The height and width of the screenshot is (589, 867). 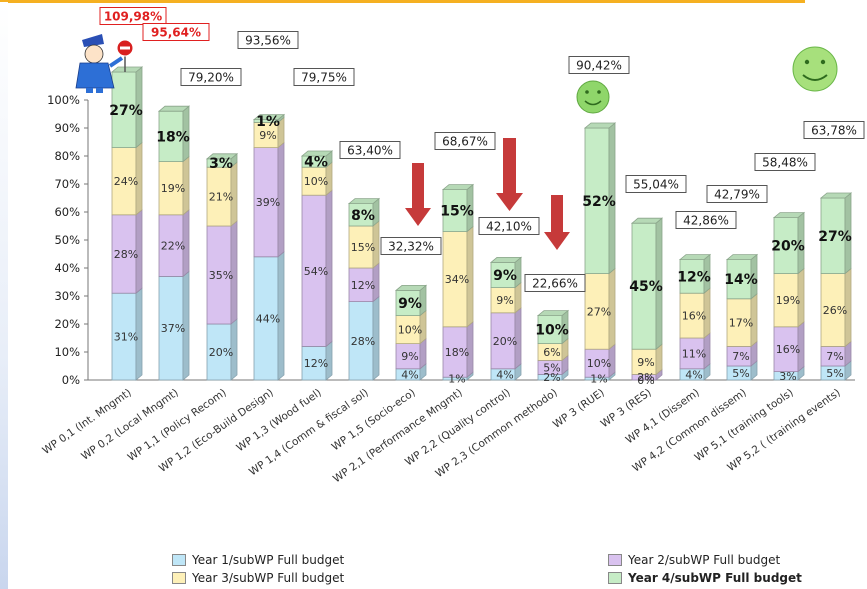 I want to click on total-value: 63,78%, so click(x=834, y=131).